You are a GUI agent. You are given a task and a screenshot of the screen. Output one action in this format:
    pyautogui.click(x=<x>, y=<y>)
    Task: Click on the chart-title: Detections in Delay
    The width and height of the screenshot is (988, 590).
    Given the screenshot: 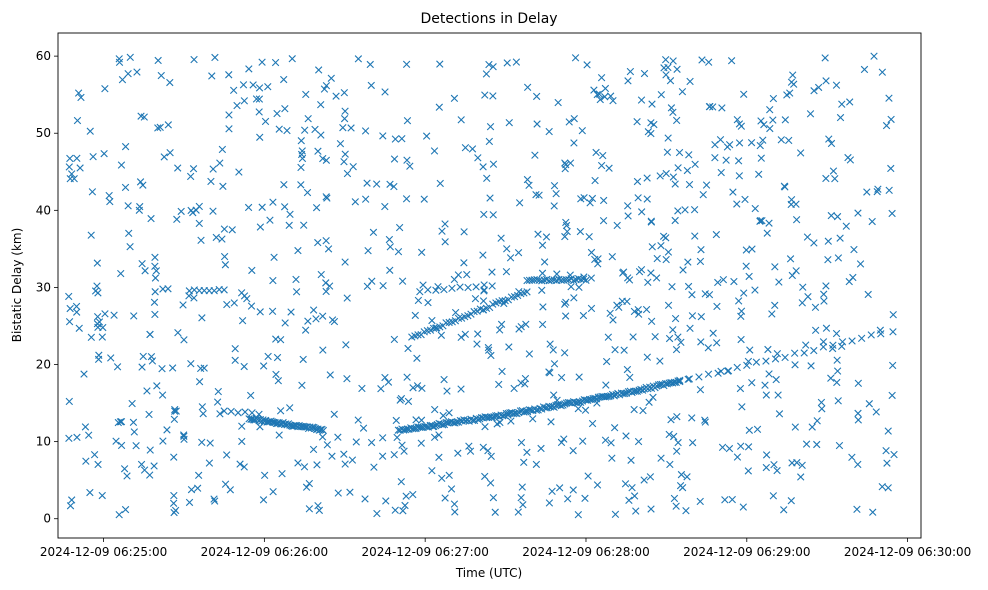 What is the action you would take?
    pyautogui.click(x=488, y=19)
    